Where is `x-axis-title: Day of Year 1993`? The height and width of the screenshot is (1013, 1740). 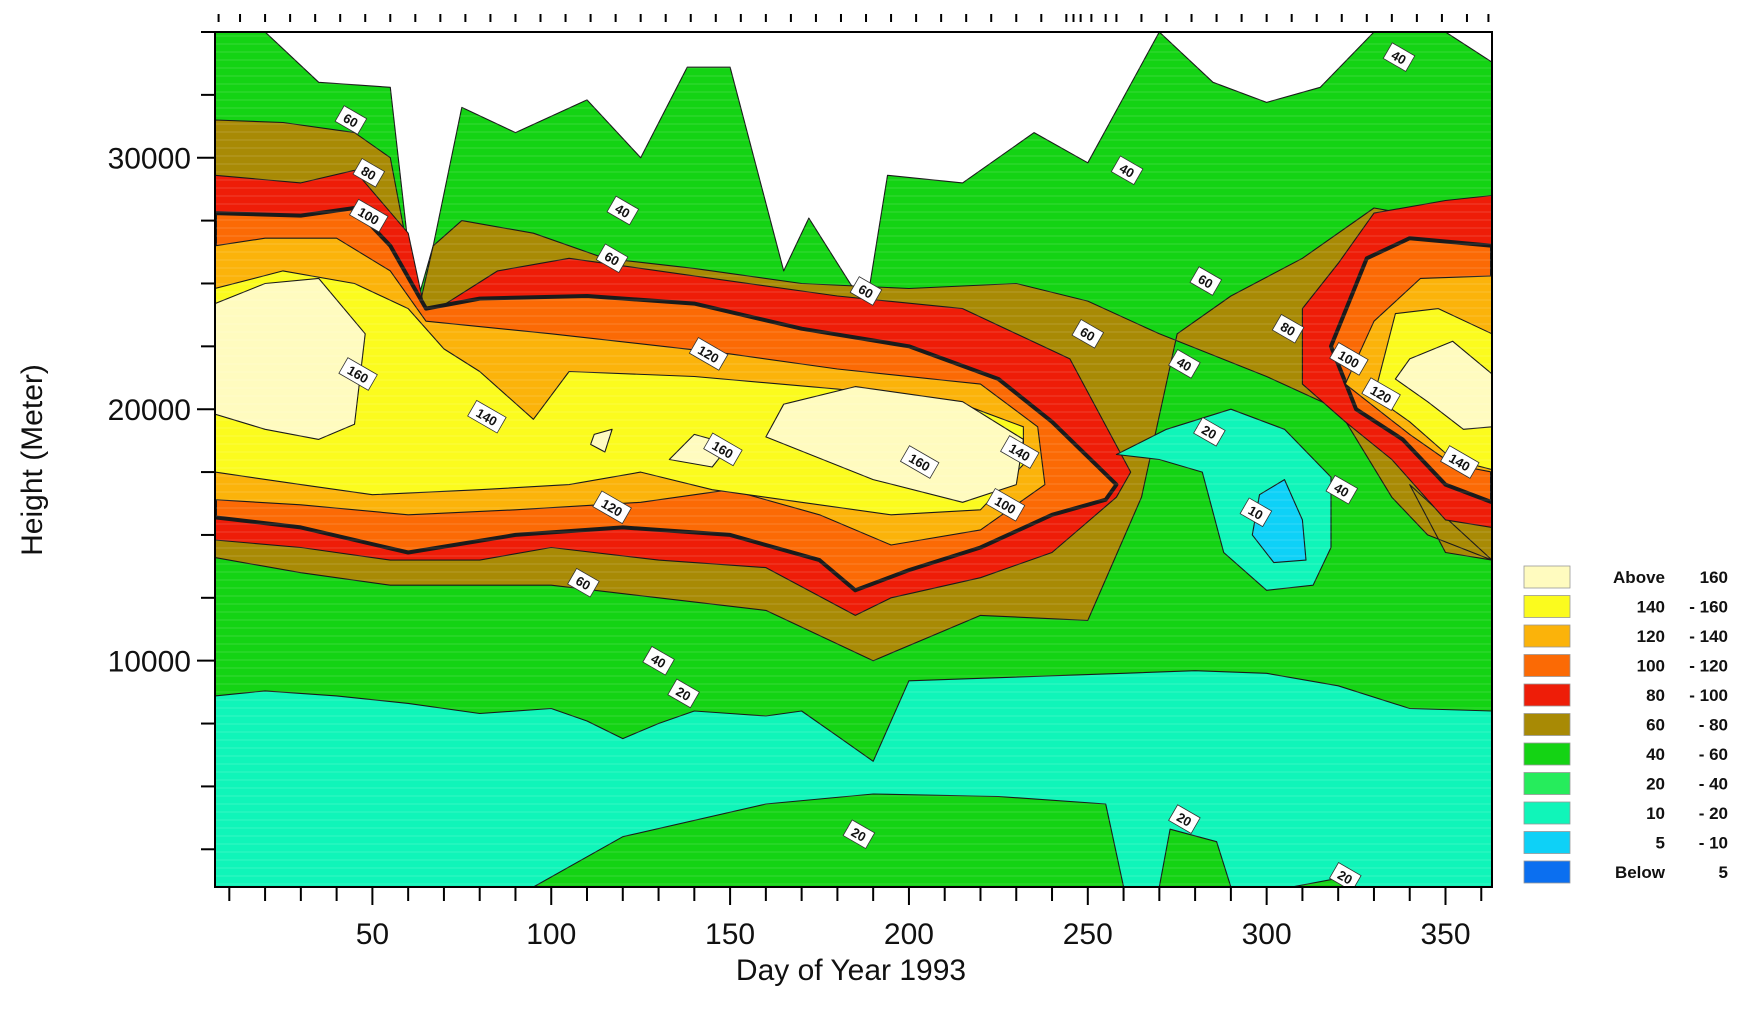
x-axis-title: Day of Year 1993 is located at coordinates (851, 970).